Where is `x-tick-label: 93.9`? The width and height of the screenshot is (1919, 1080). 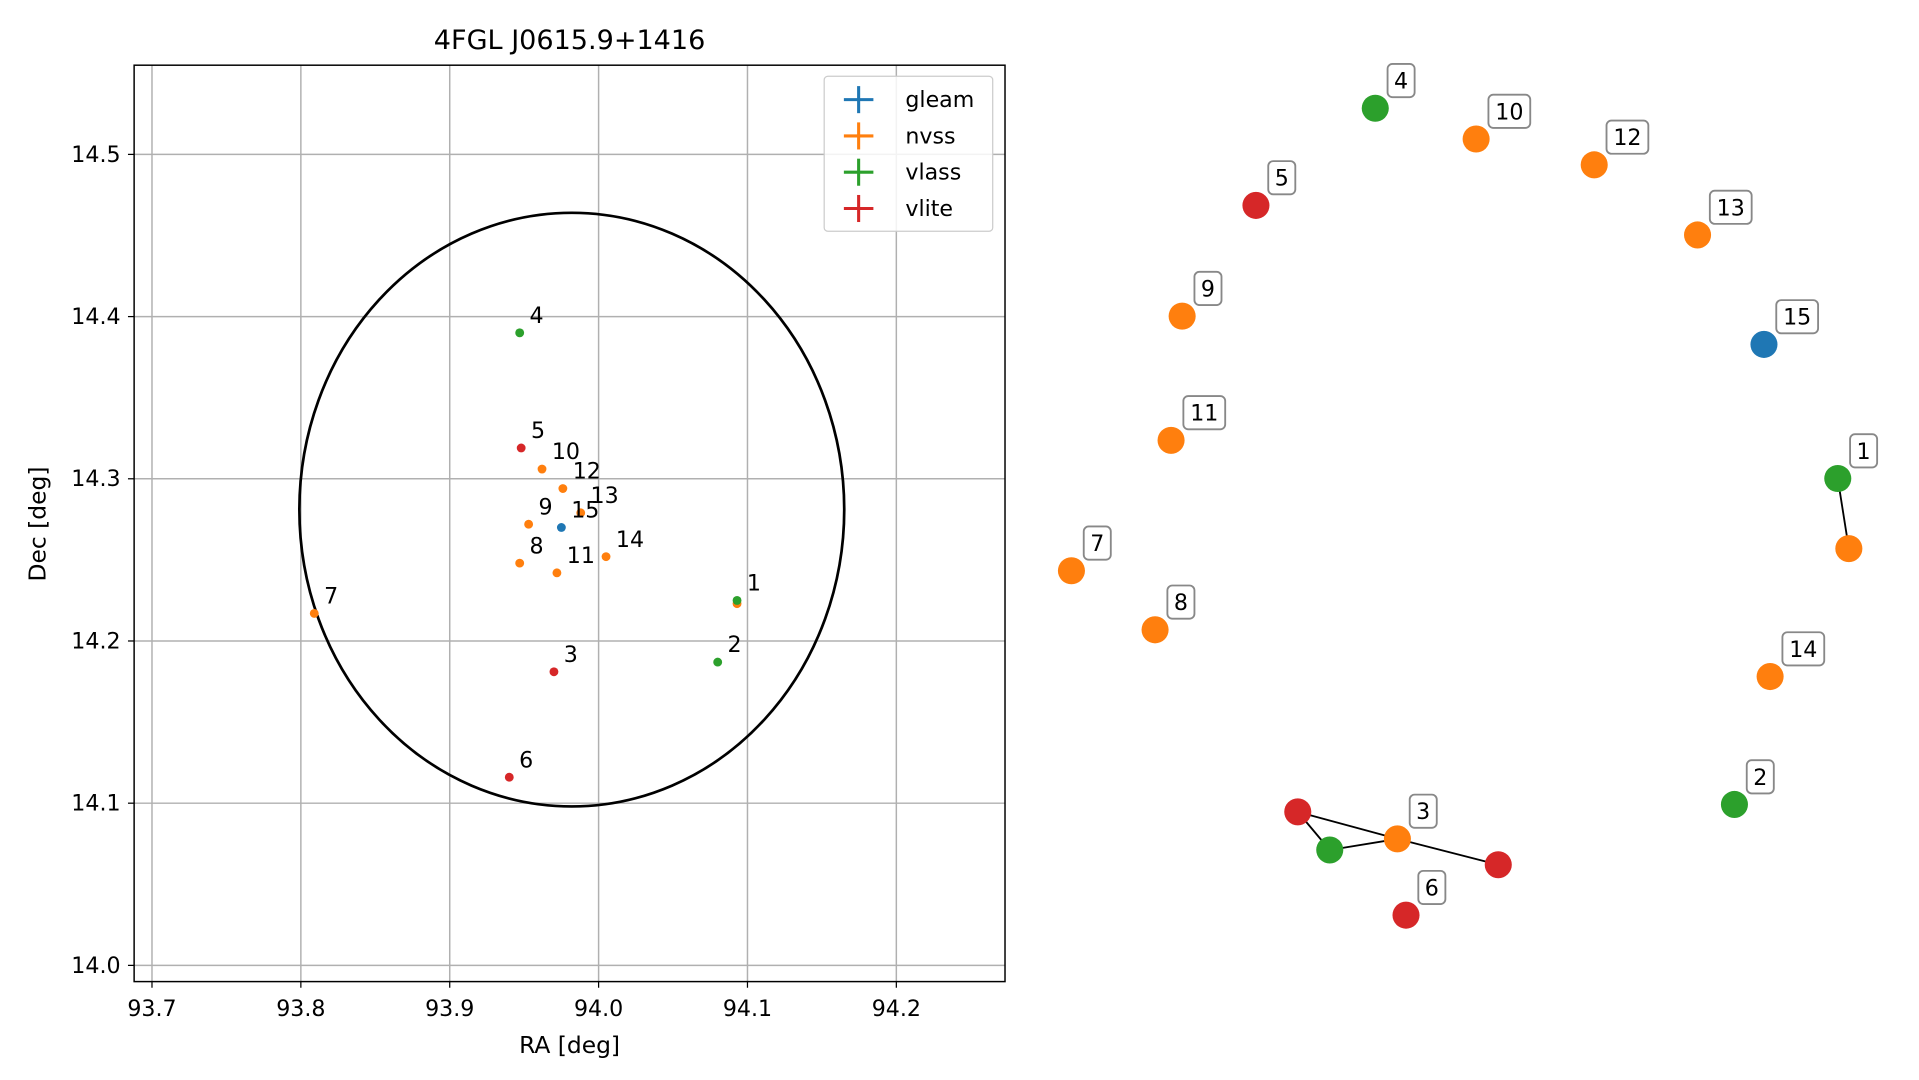 x-tick-label: 93.9 is located at coordinates (449, 1009).